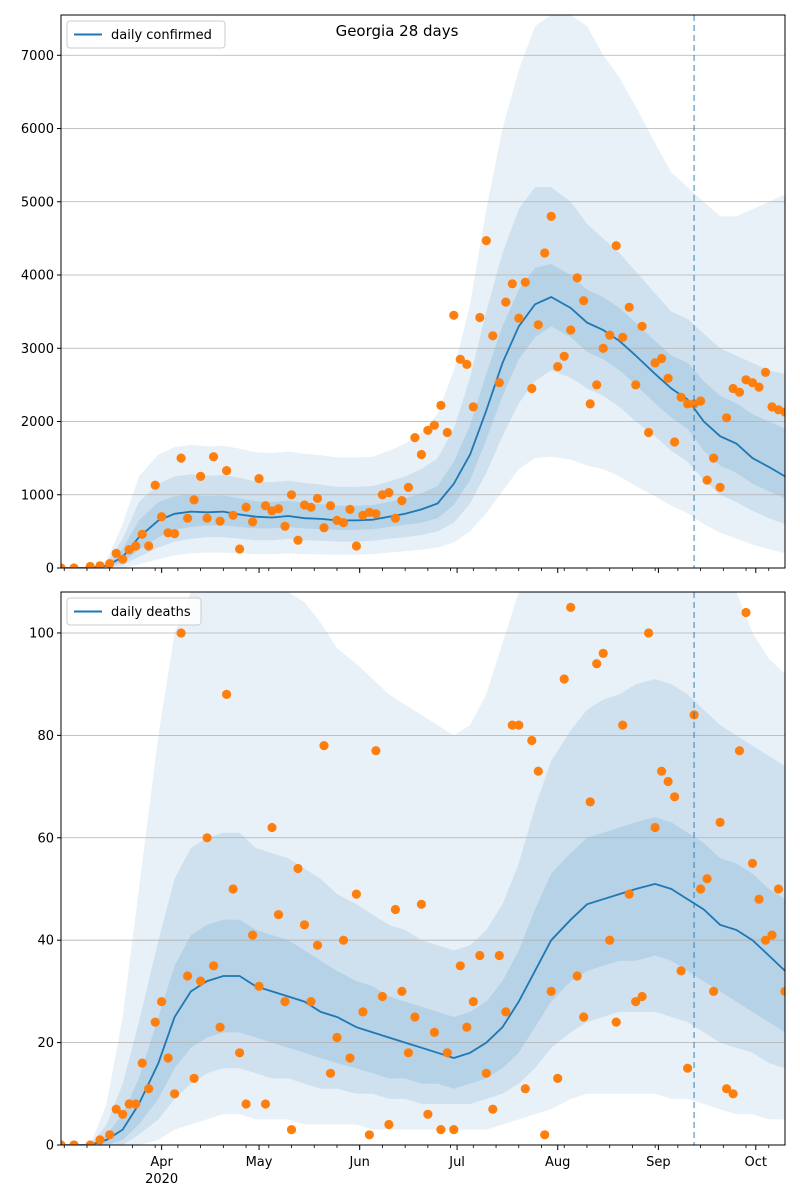  I want to click on confirmed-legend: daily confirmed, so click(146, 34).